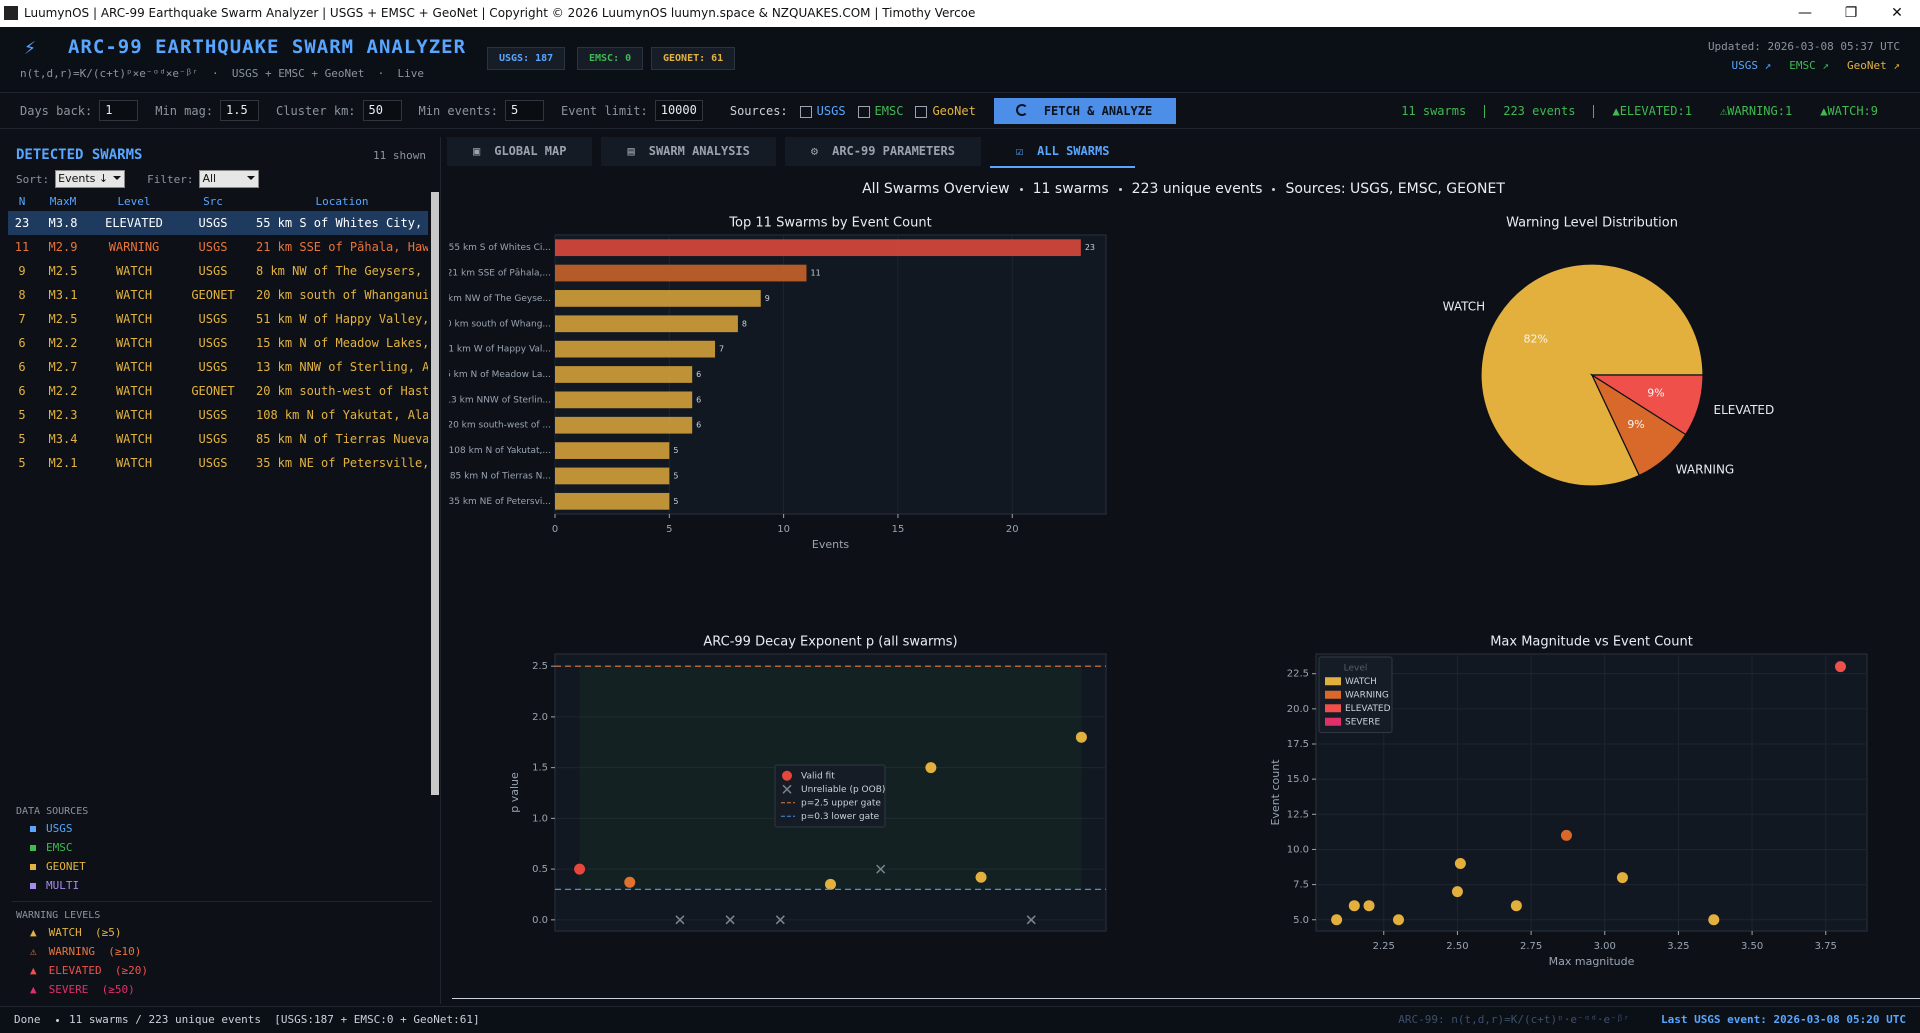 Image resolution: width=1920 pixels, height=1033 pixels. I want to click on fetch-button: FETCH & ANALYZE, so click(1085, 111).